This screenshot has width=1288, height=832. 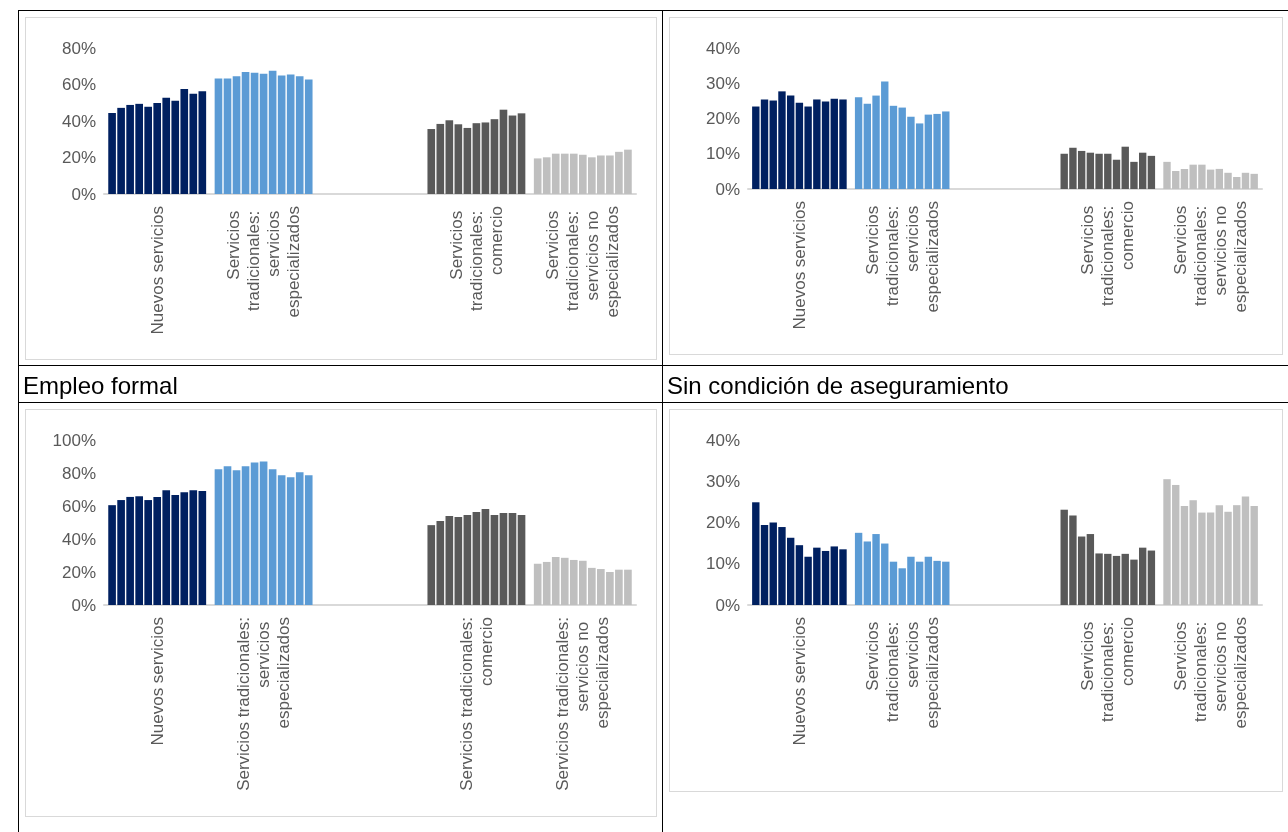 I want to click on y-tick-label: 100%, so click(x=74, y=440).